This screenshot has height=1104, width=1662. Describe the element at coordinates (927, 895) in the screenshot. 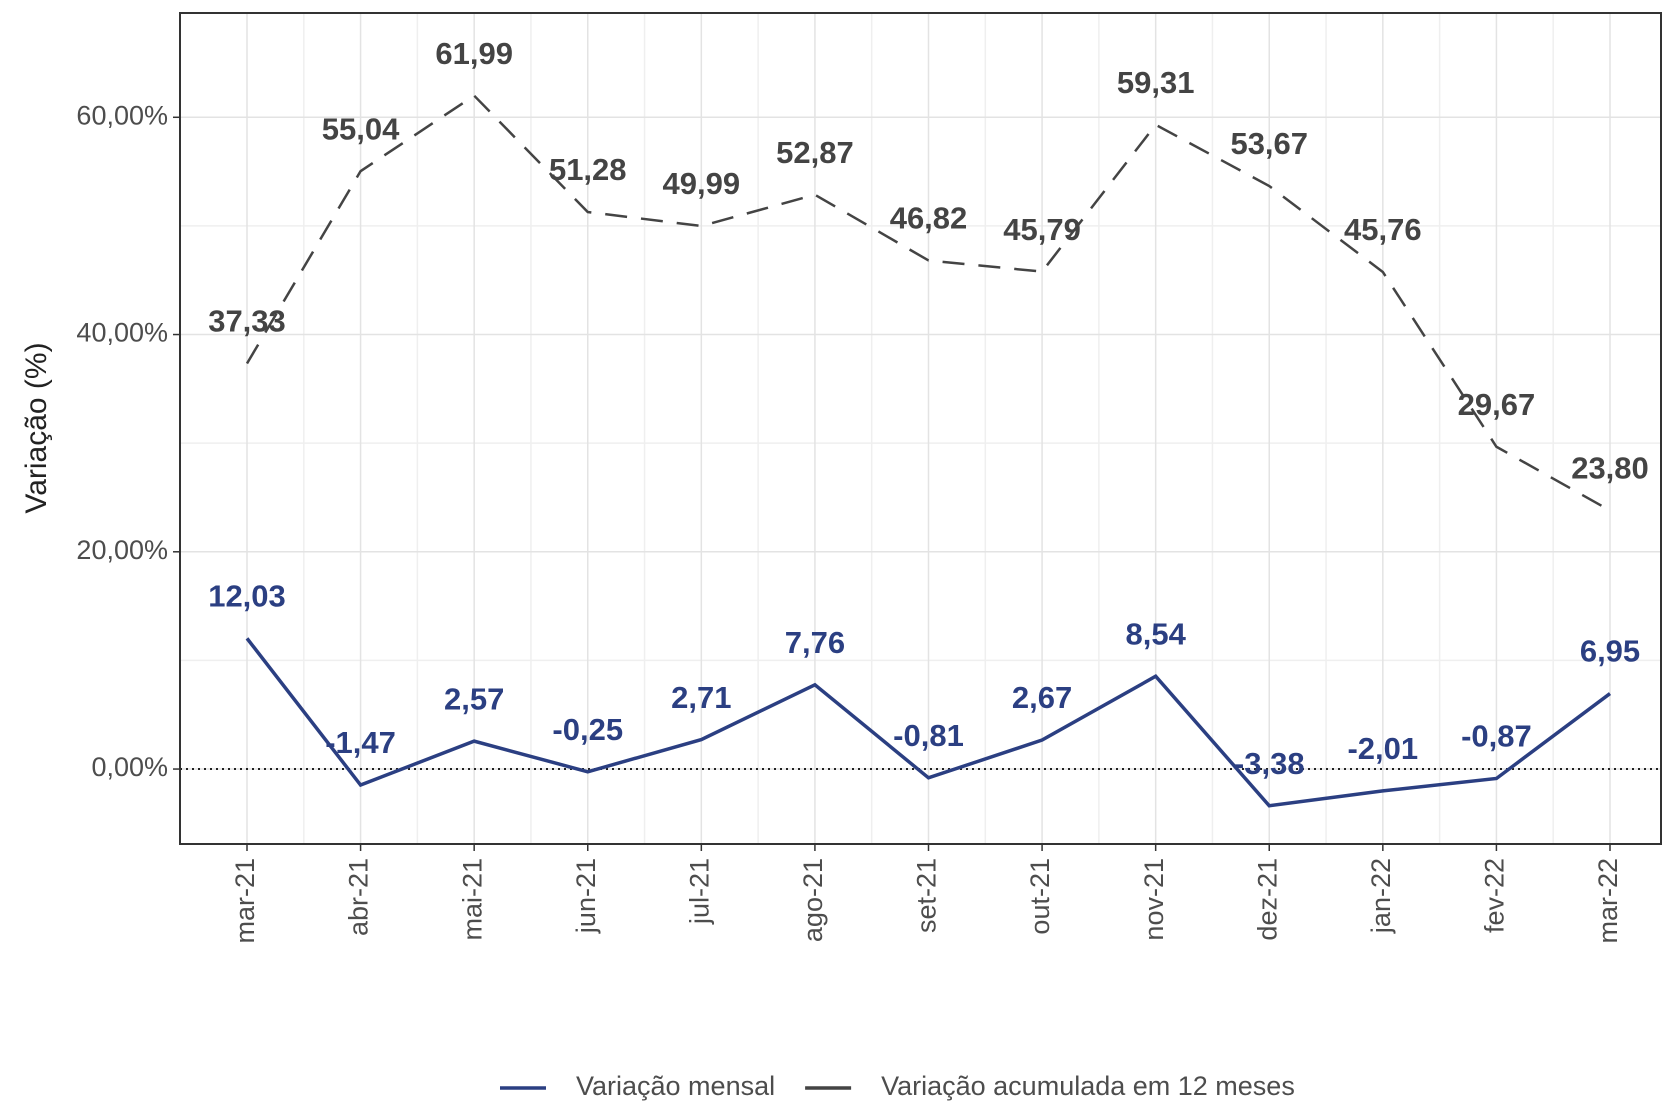

I see `x-tick-label: set-21` at that location.